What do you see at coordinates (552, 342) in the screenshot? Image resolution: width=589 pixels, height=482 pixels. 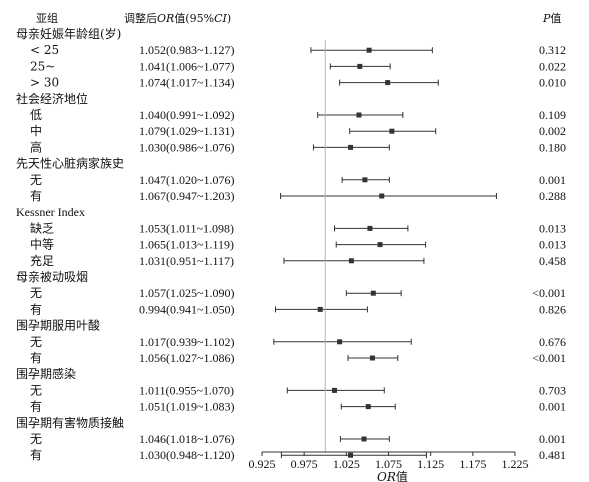 I see `p-value: 0.676` at bounding box center [552, 342].